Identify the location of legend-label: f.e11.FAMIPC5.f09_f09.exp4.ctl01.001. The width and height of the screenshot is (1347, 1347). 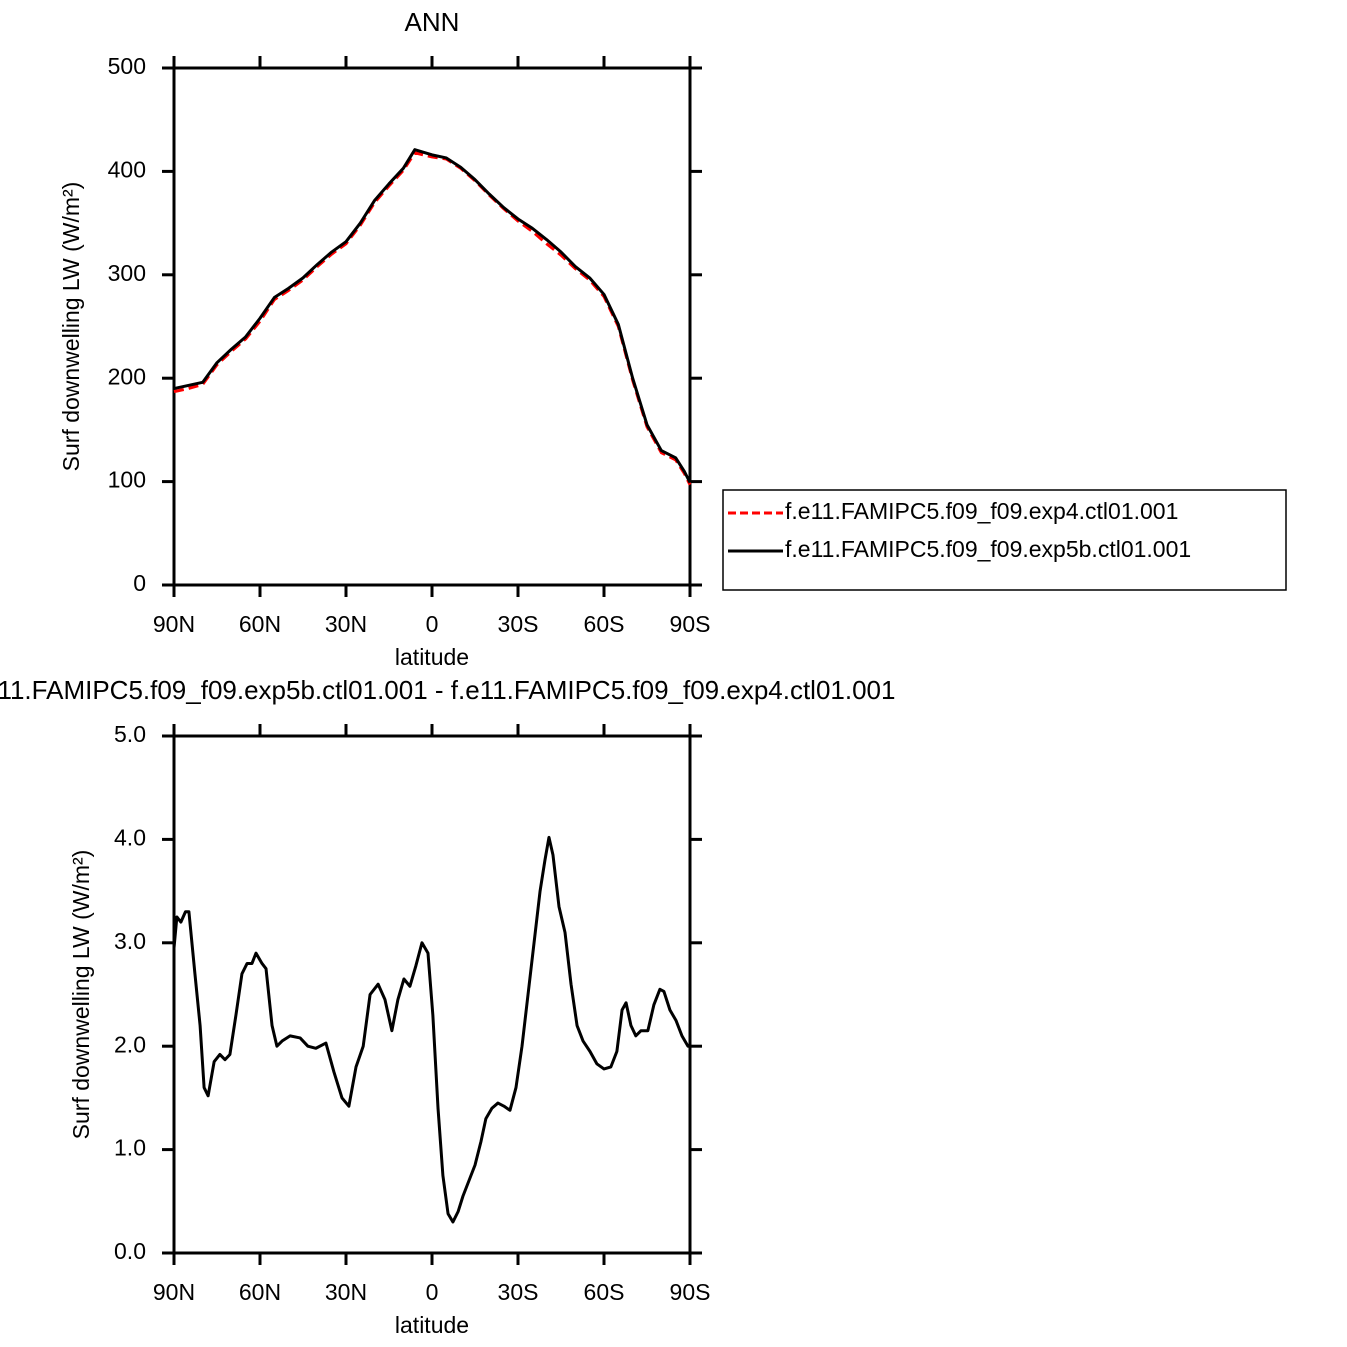
(981, 511).